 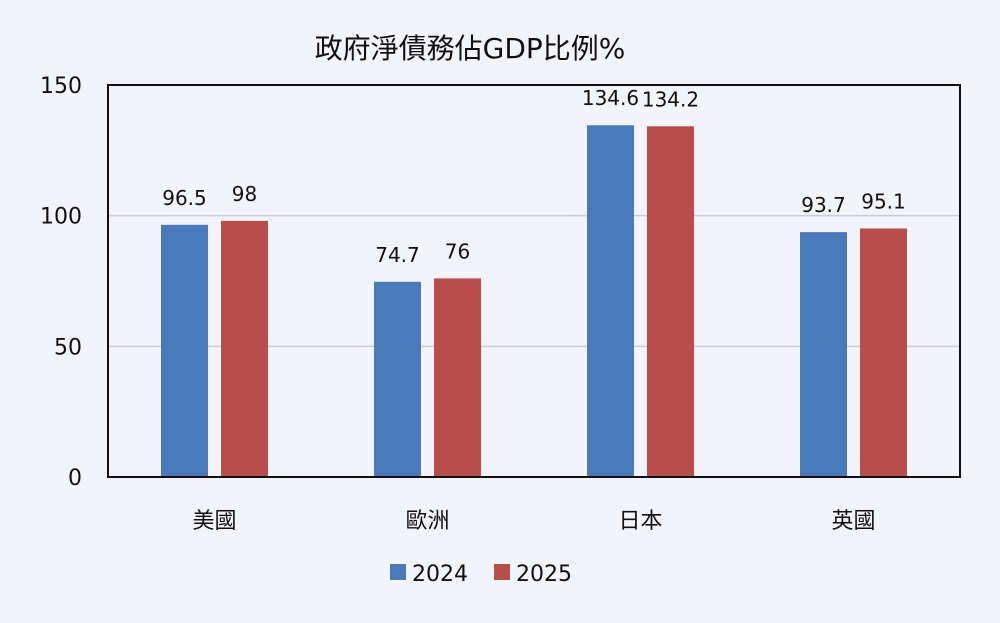 What do you see at coordinates (75, 478) in the screenshot?
I see `y-tick-label: 0` at bounding box center [75, 478].